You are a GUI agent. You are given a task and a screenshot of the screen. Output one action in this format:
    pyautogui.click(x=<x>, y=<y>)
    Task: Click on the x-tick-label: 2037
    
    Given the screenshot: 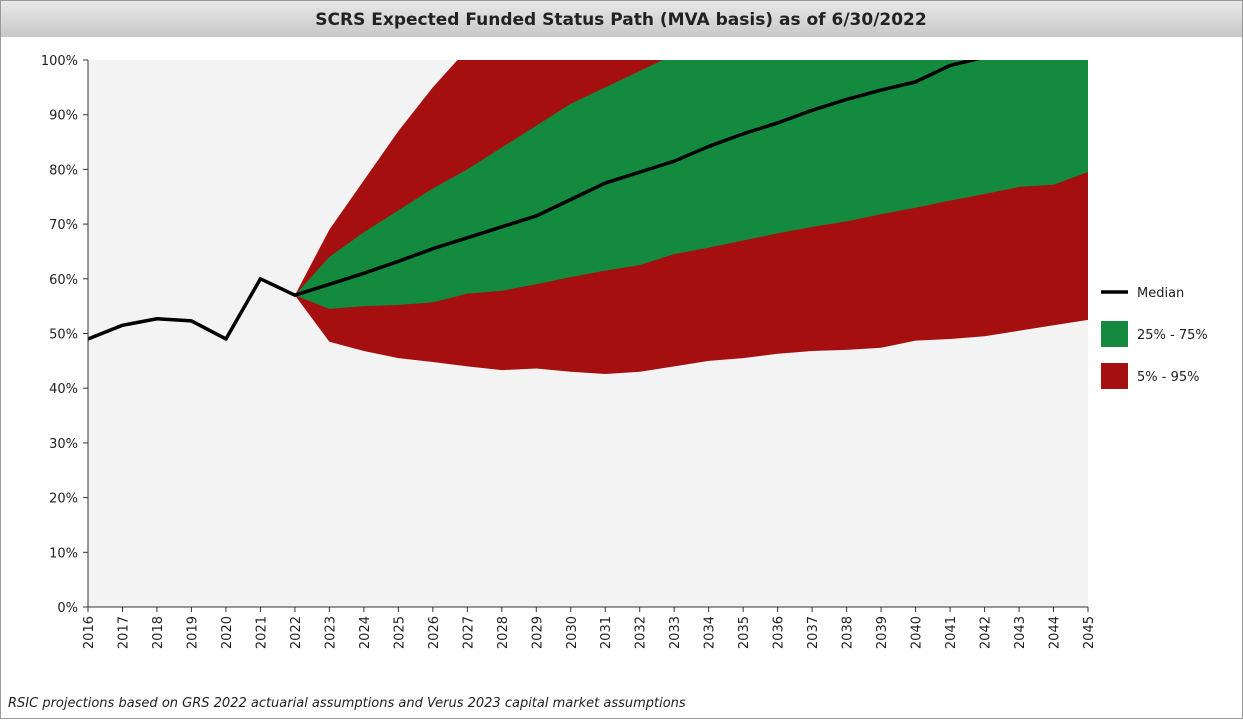 What is the action you would take?
    pyautogui.click(x=813, y=632)
    